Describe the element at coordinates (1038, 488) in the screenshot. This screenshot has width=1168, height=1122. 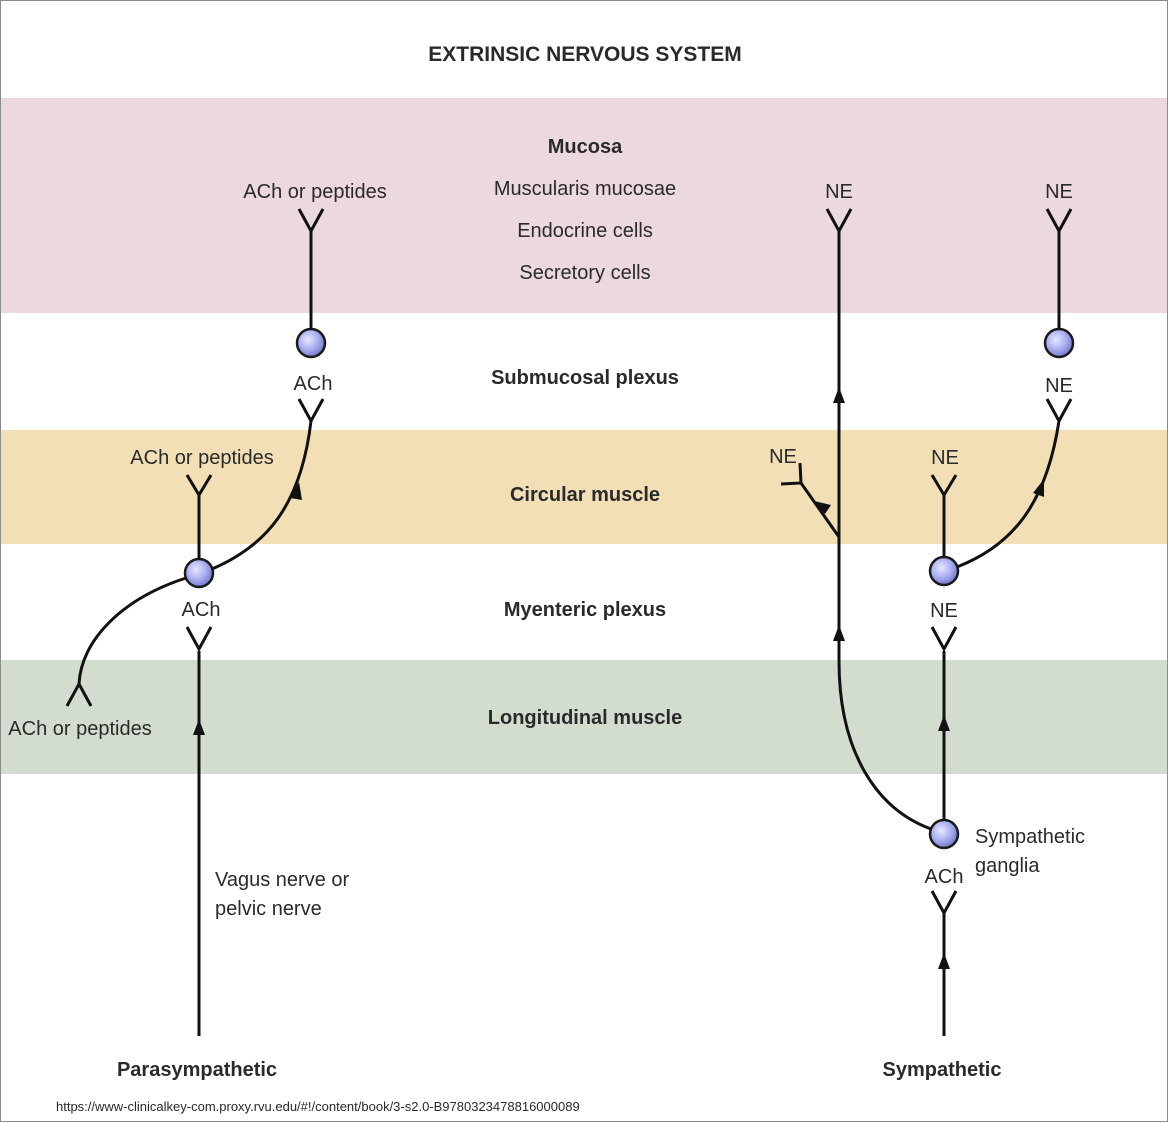
I see `sympathetic-submucosal-arrow` at that location.